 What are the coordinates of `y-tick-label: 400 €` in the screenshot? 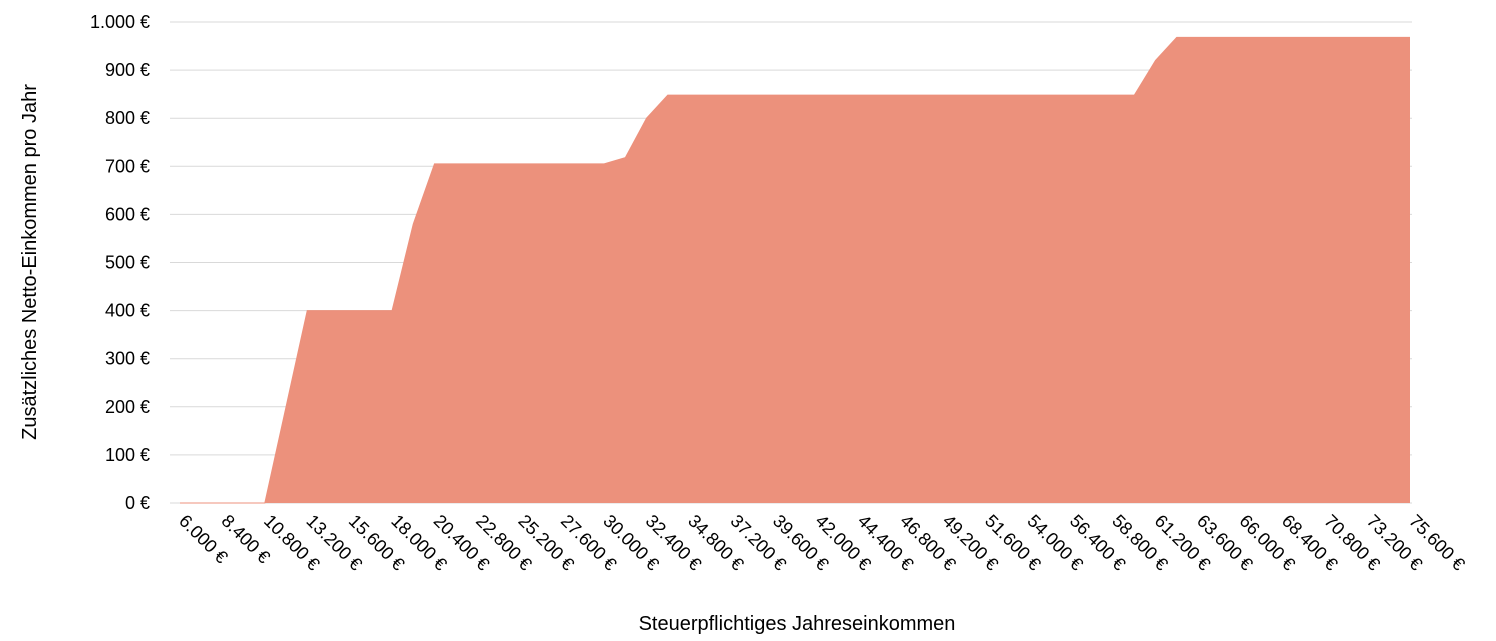 It's located at (127, 311).